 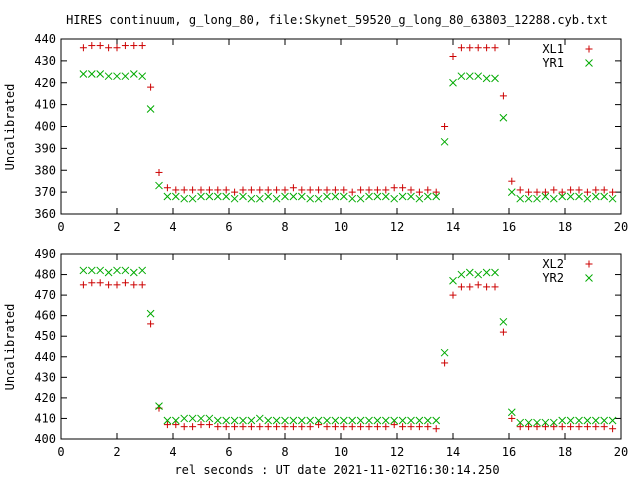 I want to click on x-tick-label: 2, so click(x=116, y=452).